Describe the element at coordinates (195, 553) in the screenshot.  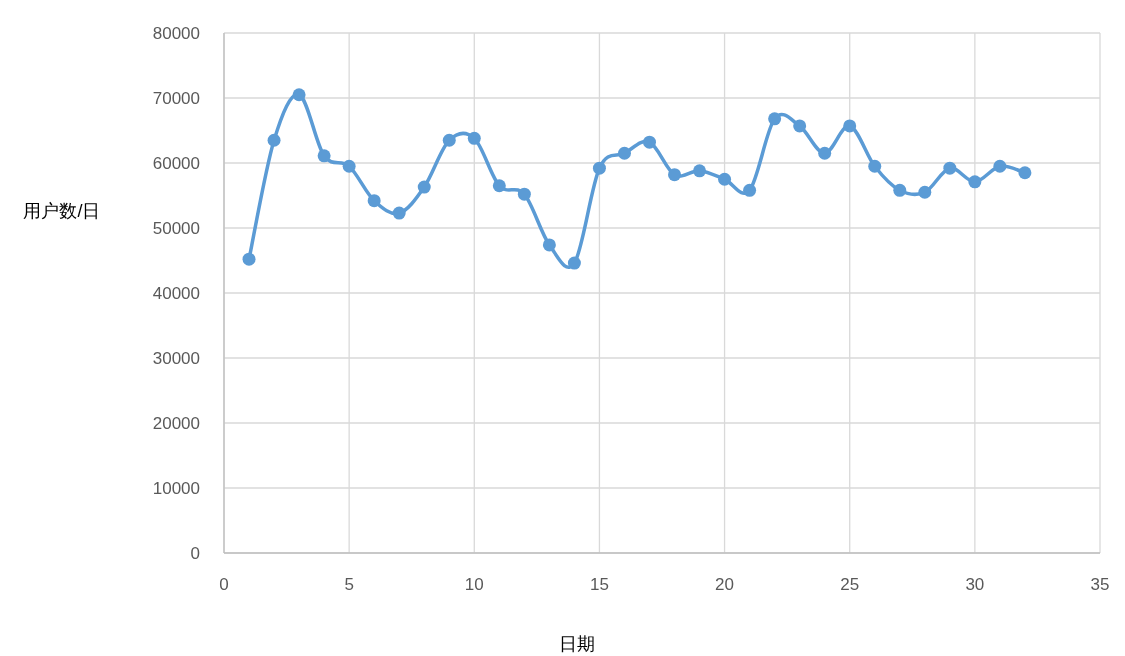
I see `y-tick-label: 0` at that location.